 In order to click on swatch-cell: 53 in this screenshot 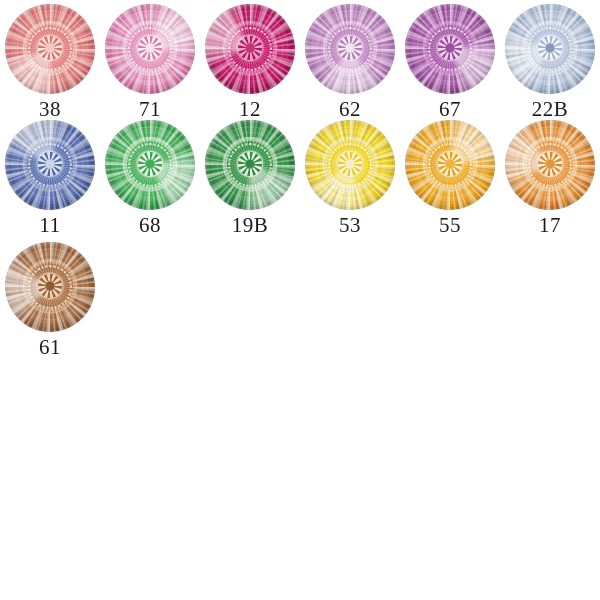, I will do `click(350, 178)`.